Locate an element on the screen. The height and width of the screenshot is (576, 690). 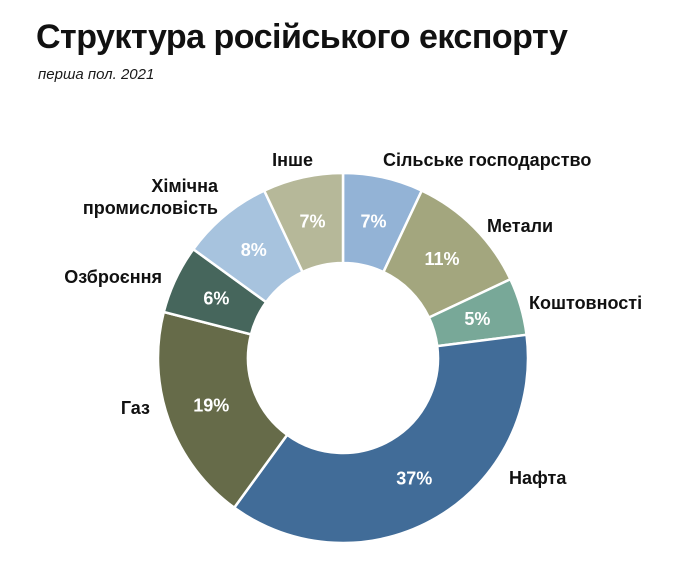
chart-subtitle: перша пол. 2021 is located at coordinates (96, 74).